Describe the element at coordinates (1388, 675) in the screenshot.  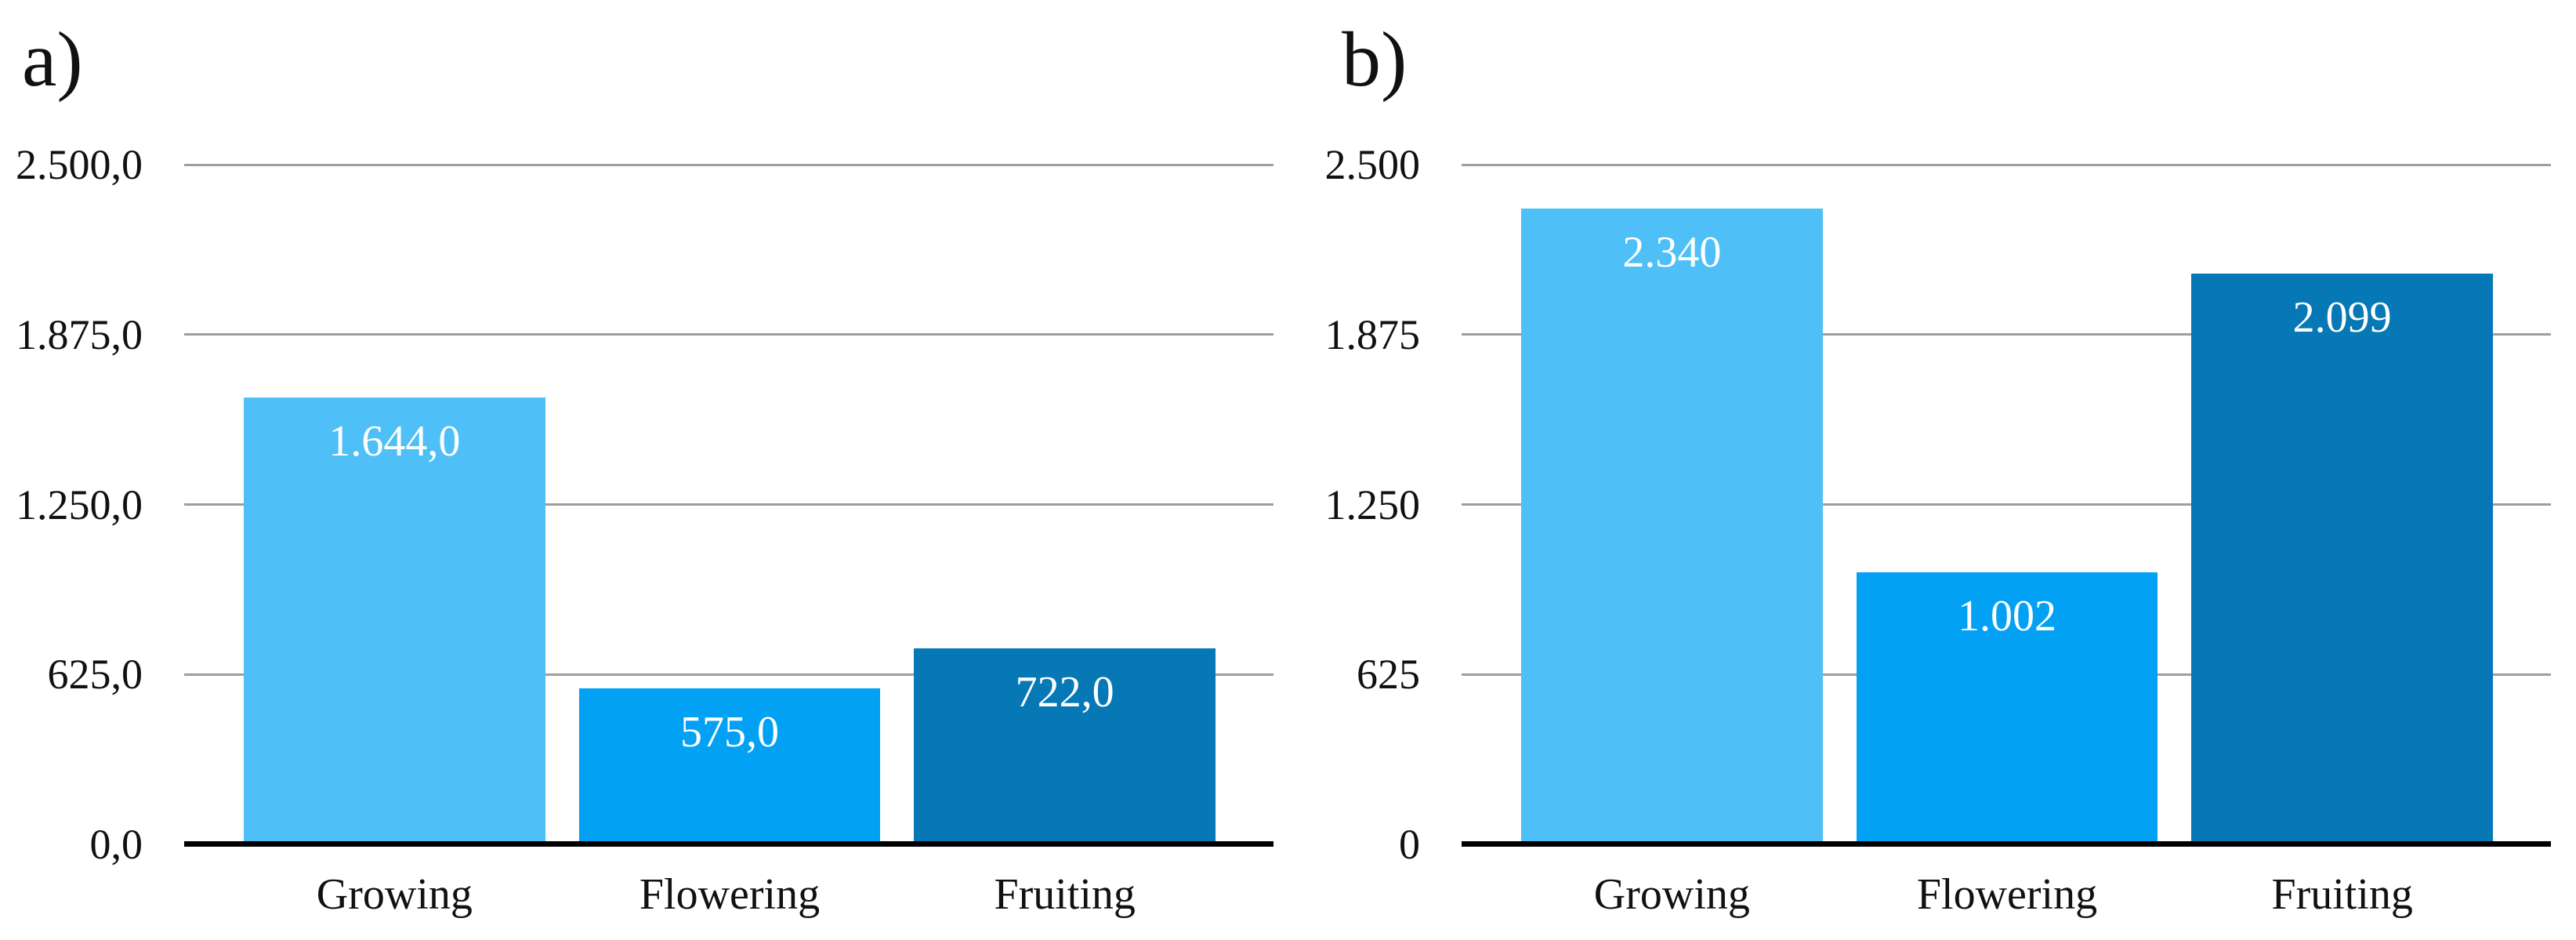
I see `y-tick-label: 625` at that location.